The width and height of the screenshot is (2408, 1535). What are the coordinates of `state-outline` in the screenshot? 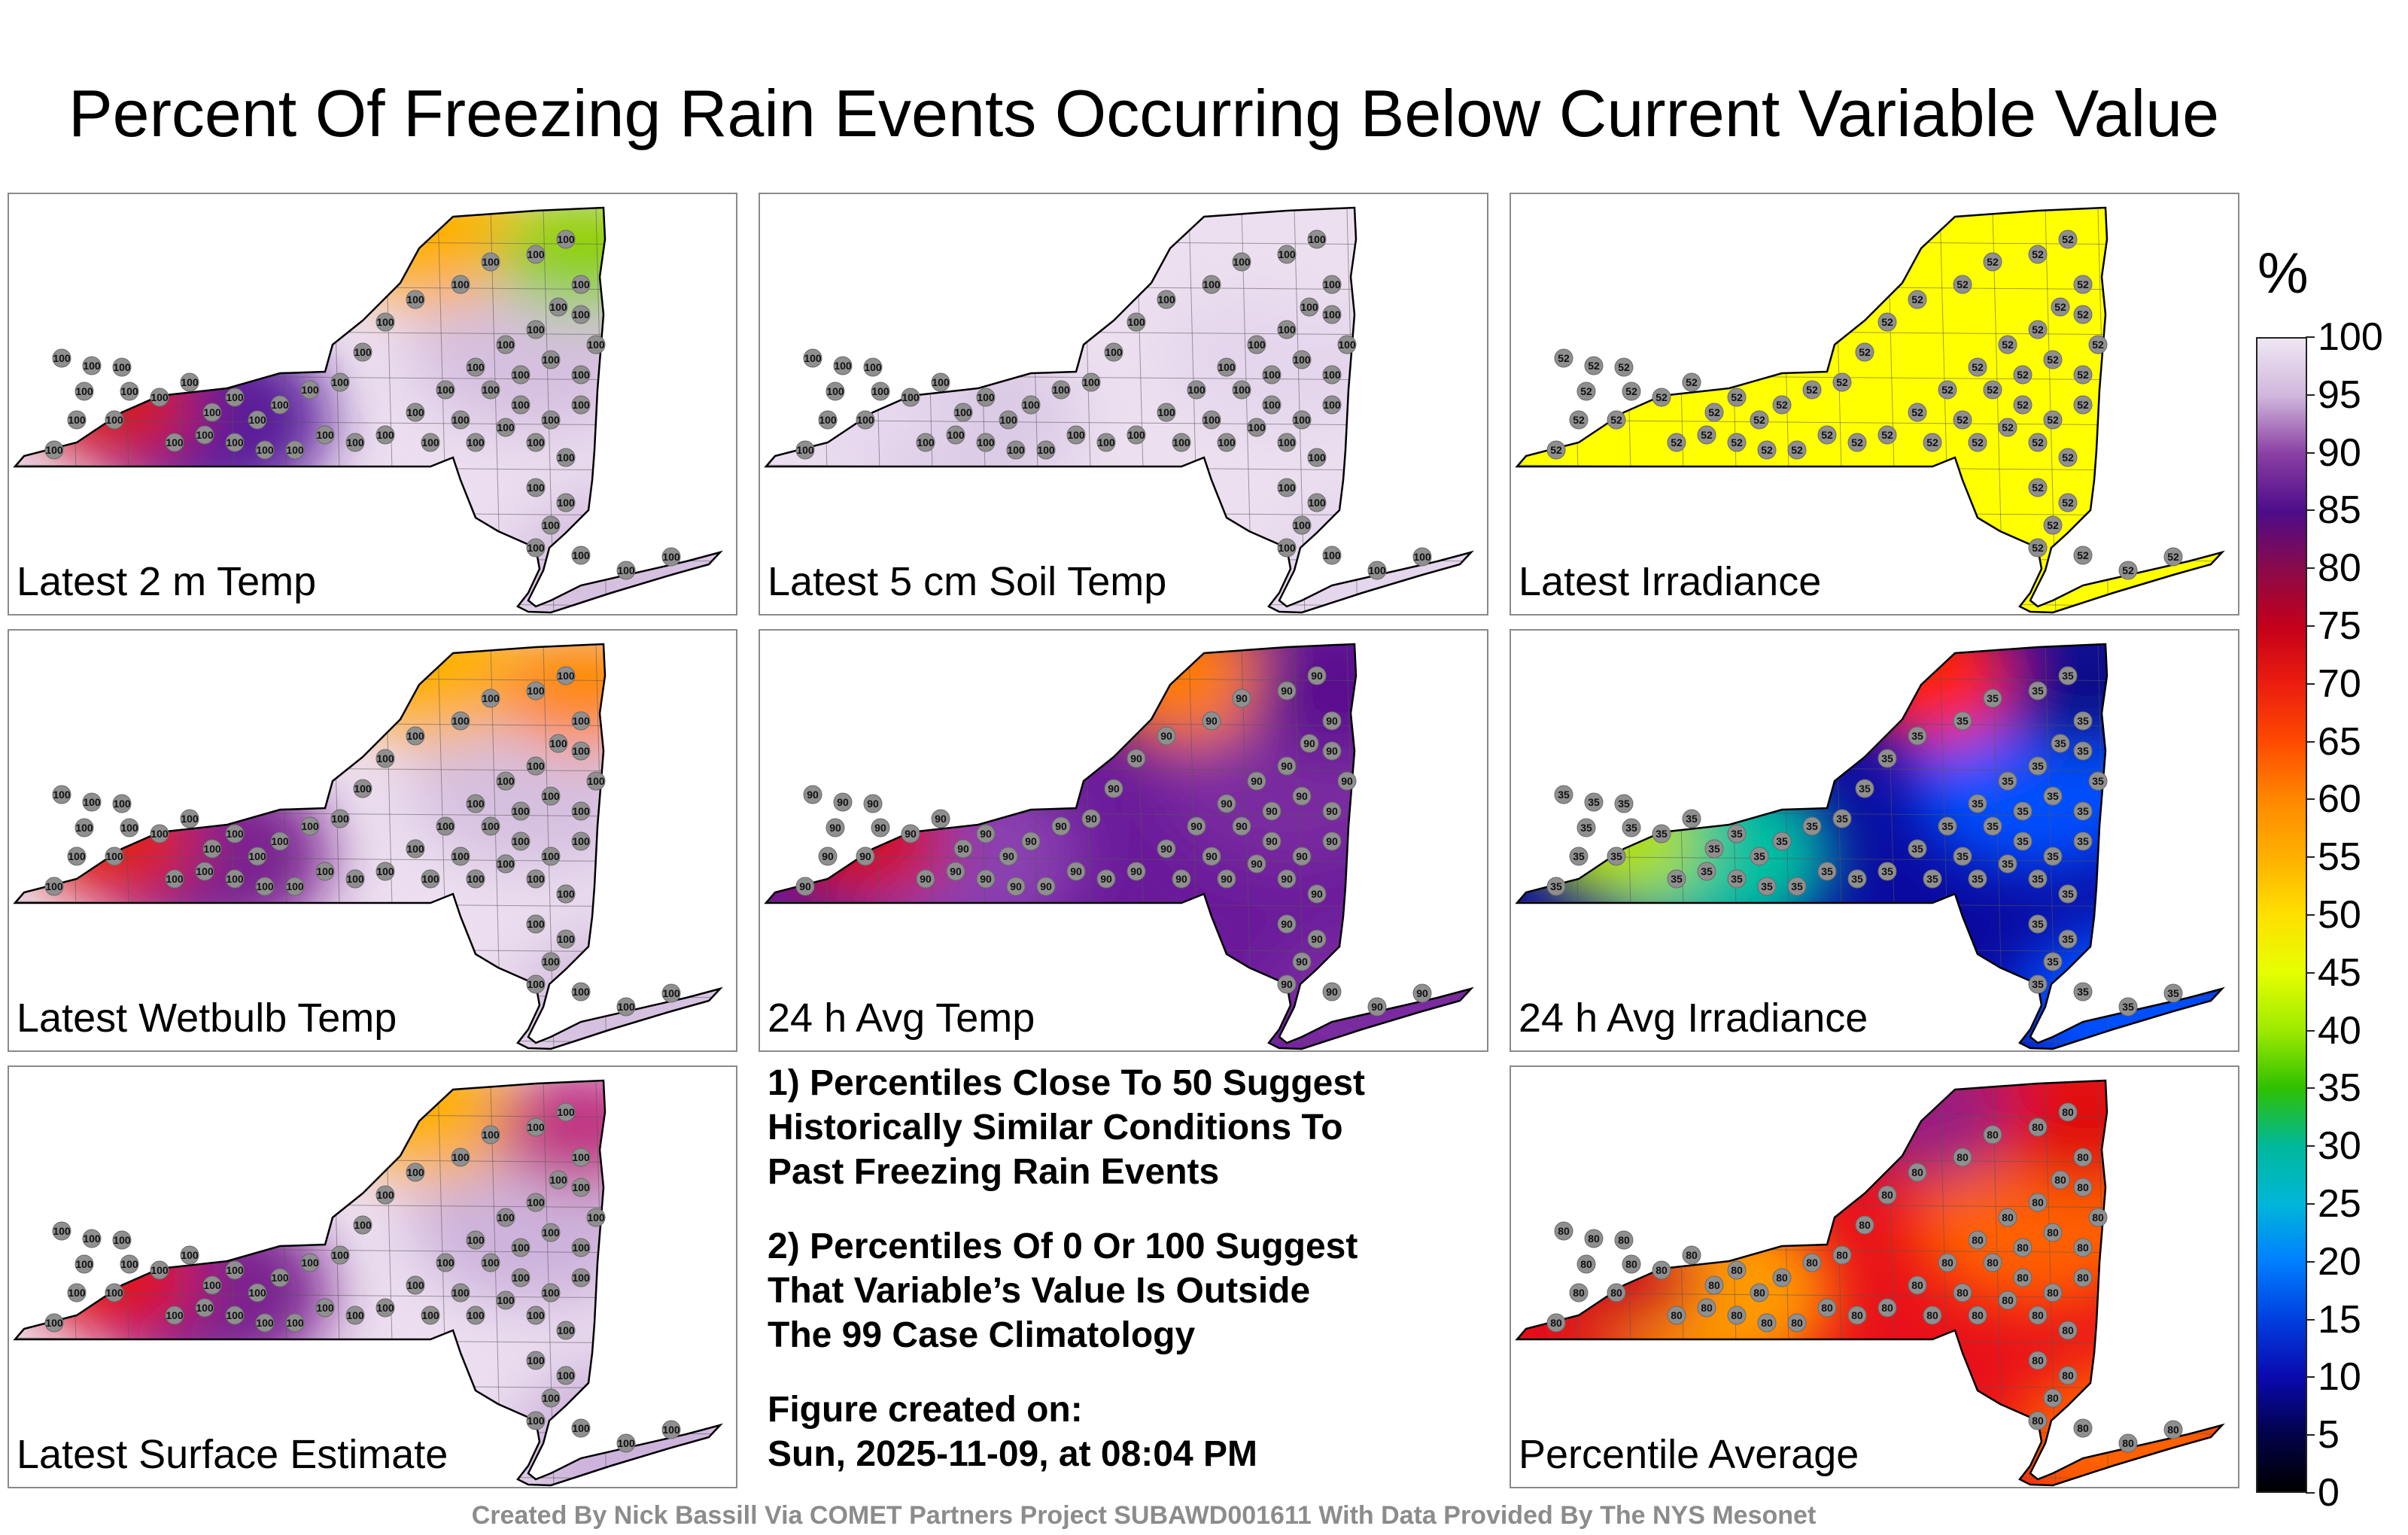 It's located at (1870, 410).